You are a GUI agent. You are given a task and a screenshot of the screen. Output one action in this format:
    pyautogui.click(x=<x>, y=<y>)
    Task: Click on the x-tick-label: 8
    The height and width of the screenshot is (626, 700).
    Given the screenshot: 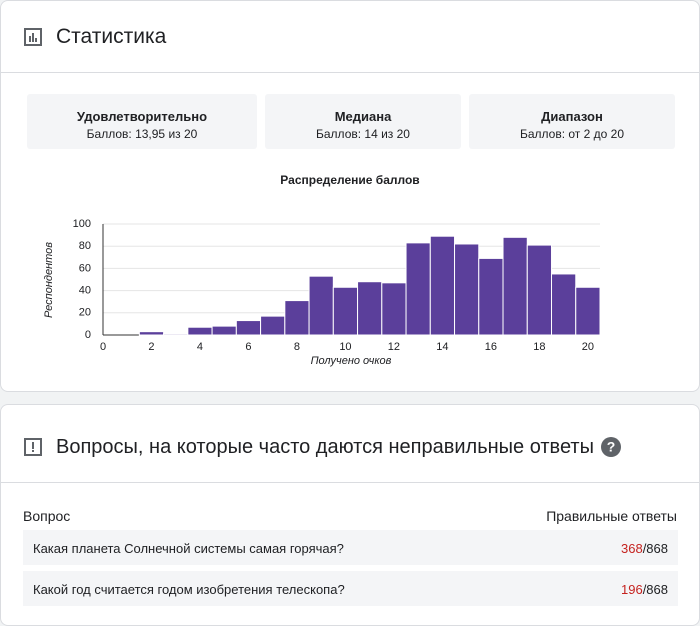 What is the action you would take?
    pyautogui.click(x=297, y=347)
    